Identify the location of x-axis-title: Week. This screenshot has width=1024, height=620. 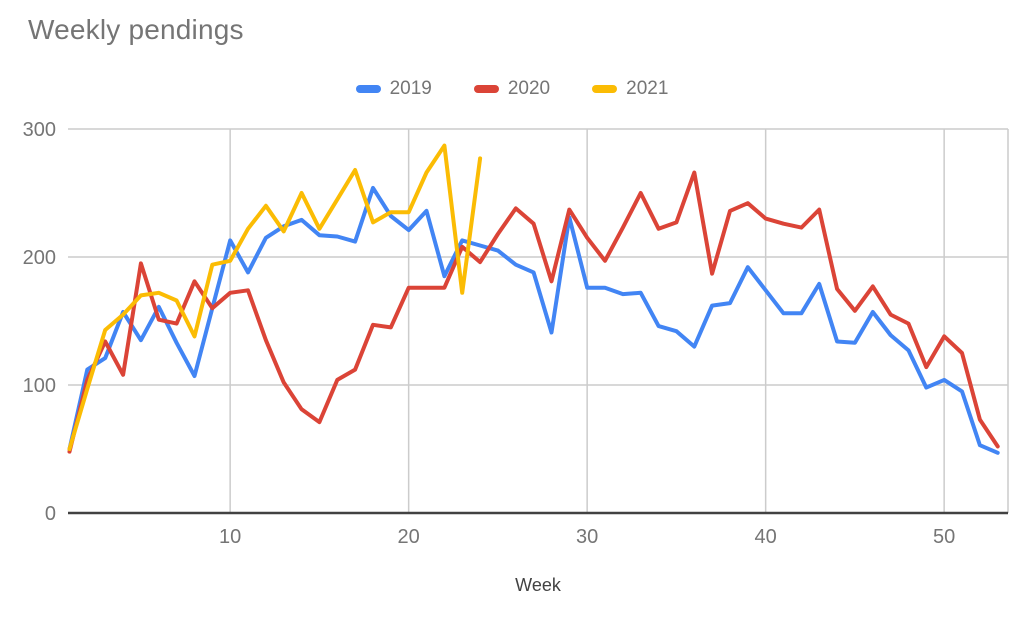
(538, 585).